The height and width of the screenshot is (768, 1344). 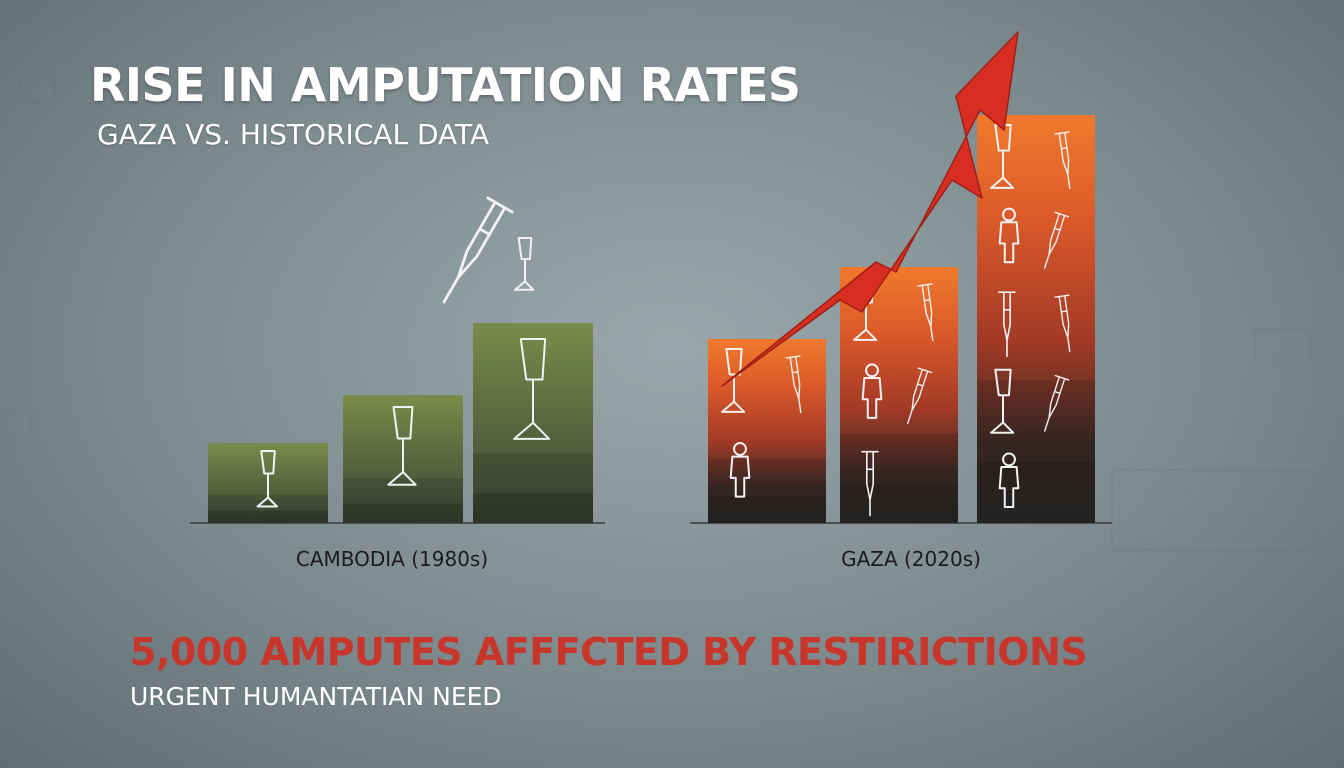 I want to click on crutch-icon-gaza-2-2b, so click(x=919, y=396).